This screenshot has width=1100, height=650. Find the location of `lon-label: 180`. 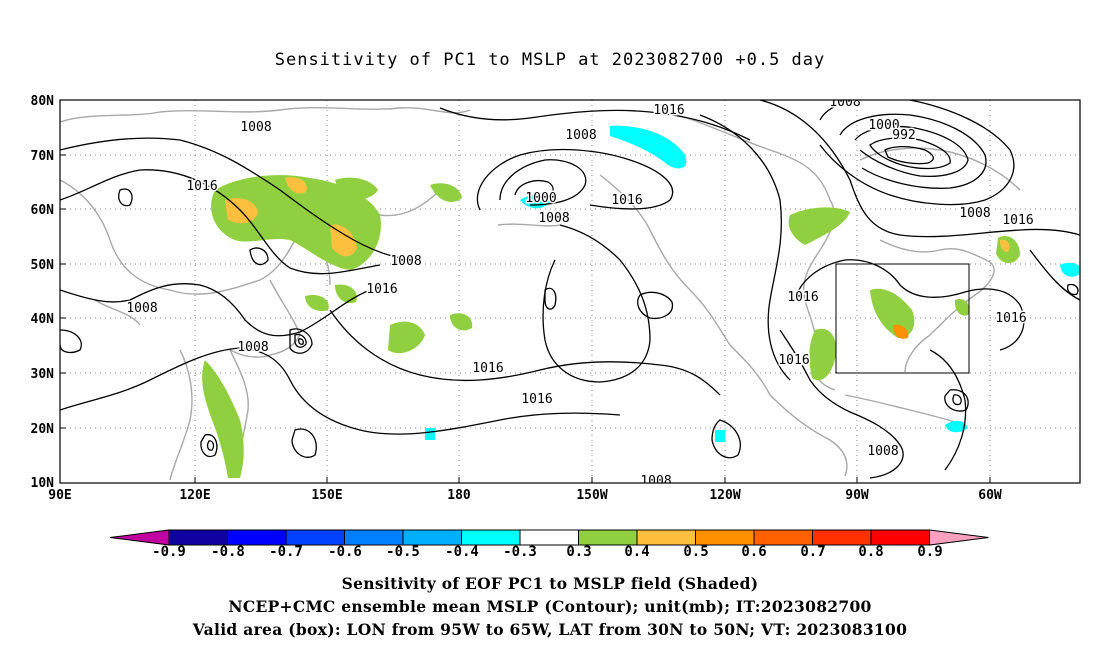

lon-label: 180 is located at coordinates (459, 495).